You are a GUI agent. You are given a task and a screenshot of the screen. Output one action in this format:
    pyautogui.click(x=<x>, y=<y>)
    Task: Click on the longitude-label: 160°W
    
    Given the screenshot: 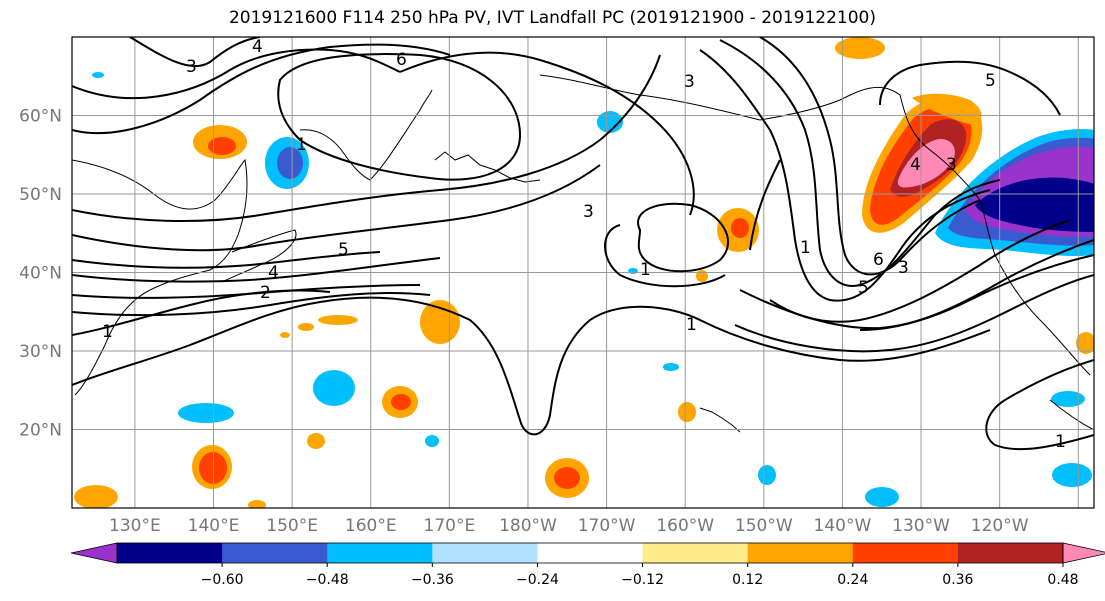 What is the action you would take?
    pyautogui.click(x=685, y=526)
    